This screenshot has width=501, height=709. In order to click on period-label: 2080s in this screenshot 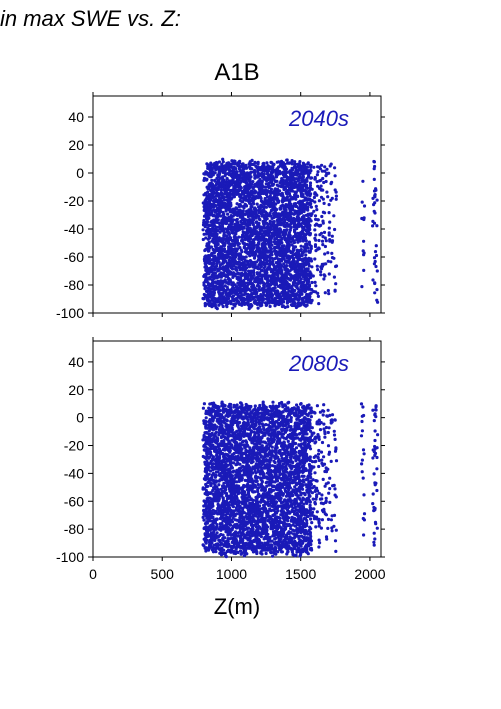, I will do `click(318, 363)`.